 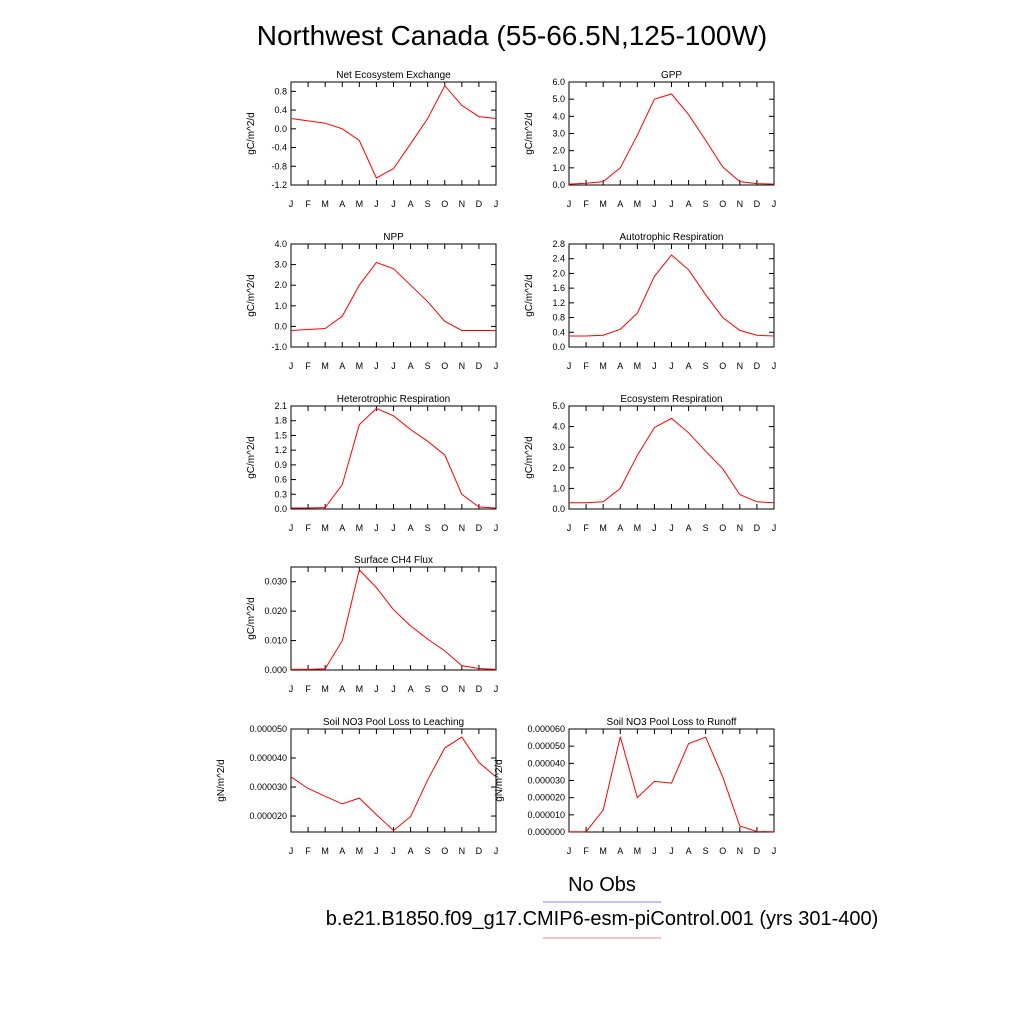 What do you see at coordinates (512, 35) in the screenshot?
I see `figure-title: Northwest Canada (55-66.5N,125-100W)` at bounding box center [512, 35].